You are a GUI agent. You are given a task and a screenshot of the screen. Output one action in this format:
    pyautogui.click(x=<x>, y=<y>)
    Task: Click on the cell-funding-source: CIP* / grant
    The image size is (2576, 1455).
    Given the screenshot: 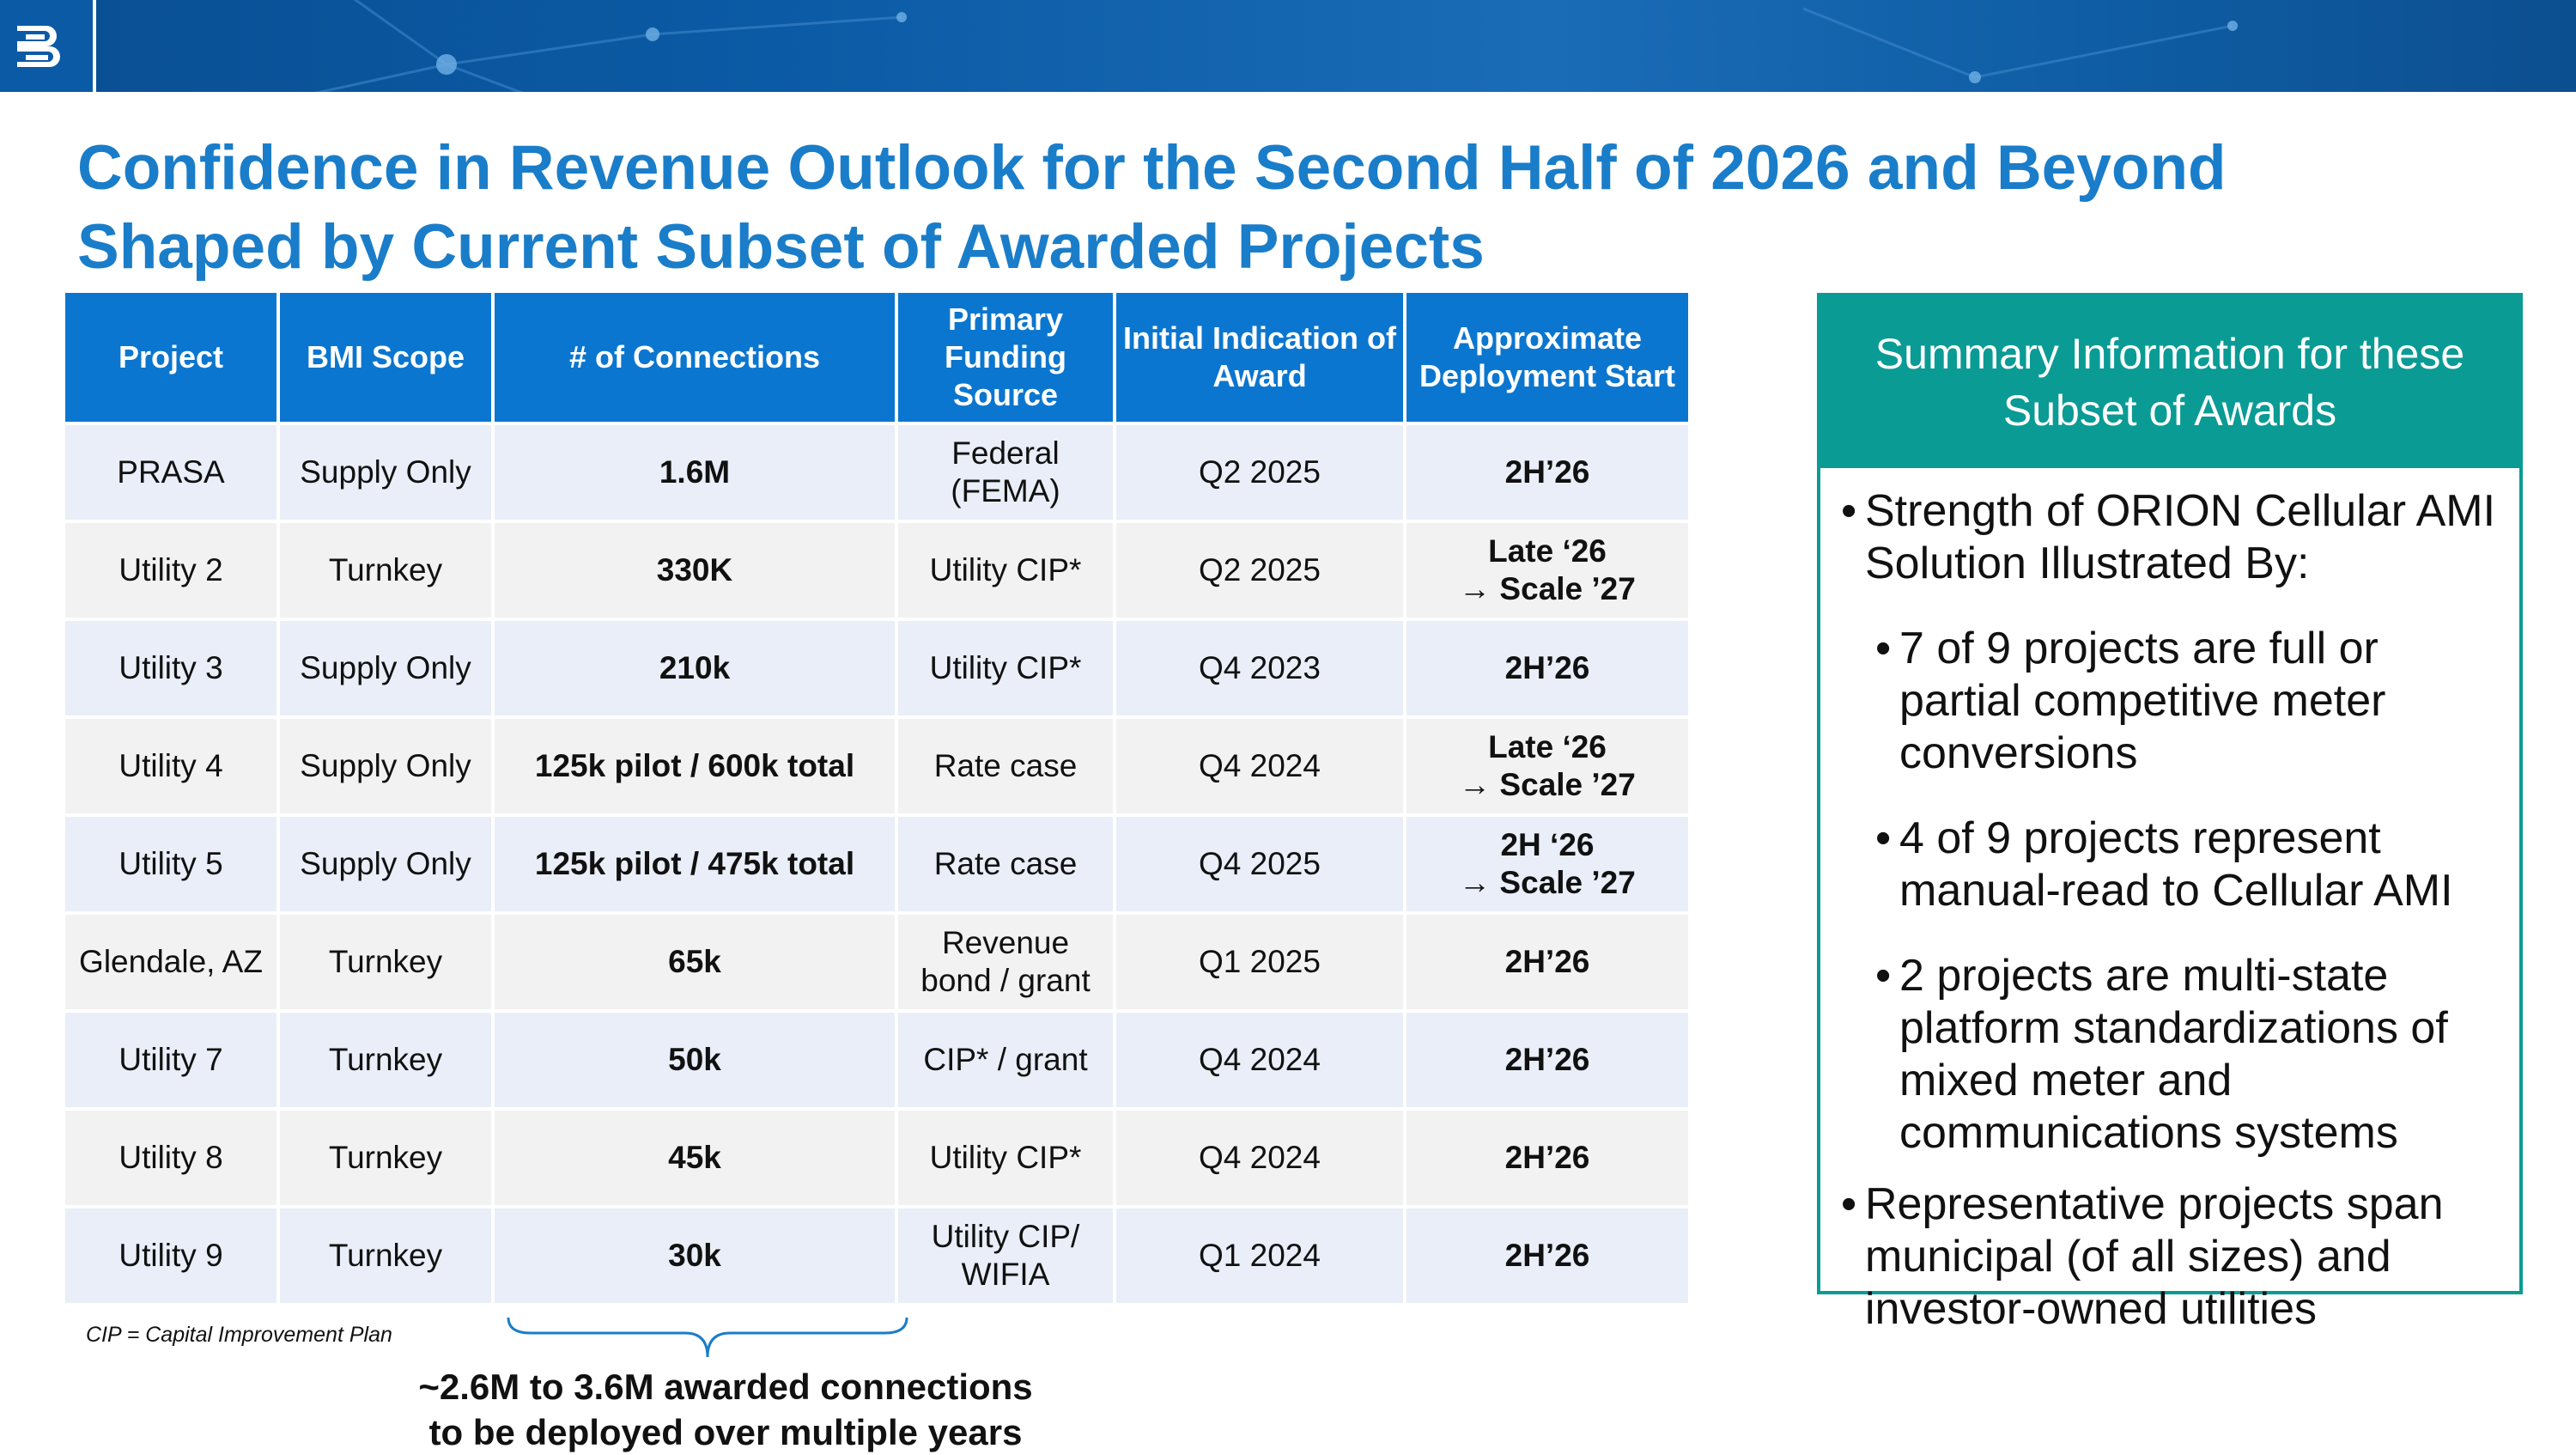 What is the action you would take?
    pyautogui.click(x=1006, y=1060)
    